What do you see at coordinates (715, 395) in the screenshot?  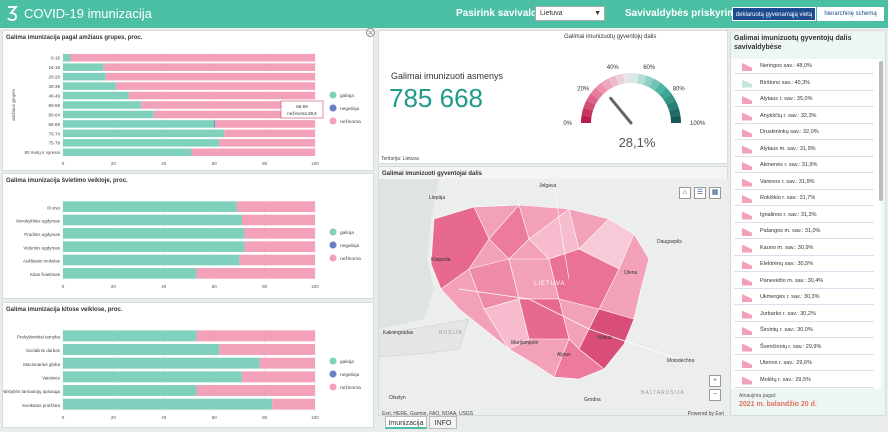 I see `zoom-out-button: −` at bounding box center [715, 395].